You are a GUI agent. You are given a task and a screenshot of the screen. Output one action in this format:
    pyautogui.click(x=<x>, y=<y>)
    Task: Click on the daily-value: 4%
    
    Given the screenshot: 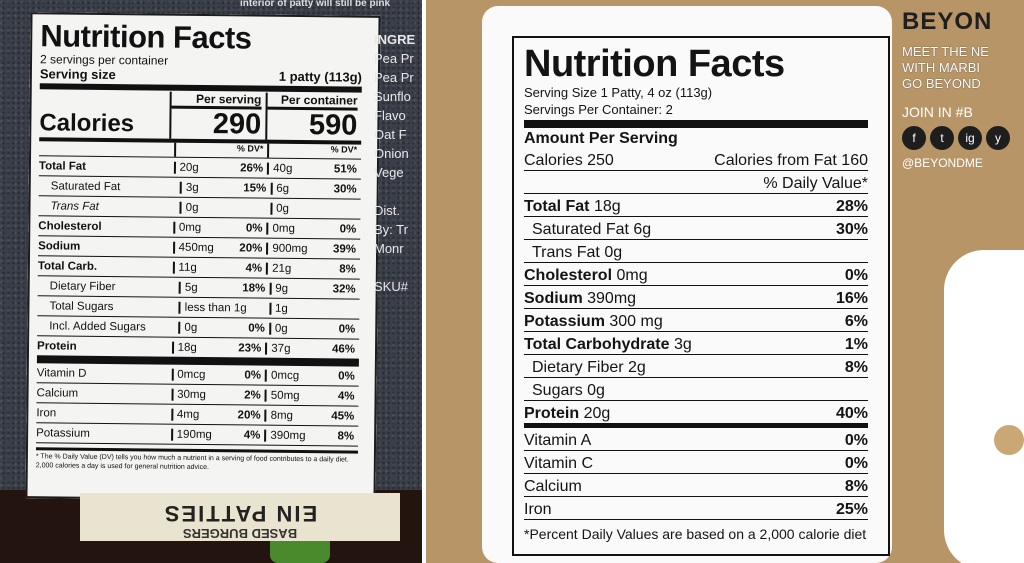 What is the action you would take?
    pyautogui.click(x=252, y=435)
    